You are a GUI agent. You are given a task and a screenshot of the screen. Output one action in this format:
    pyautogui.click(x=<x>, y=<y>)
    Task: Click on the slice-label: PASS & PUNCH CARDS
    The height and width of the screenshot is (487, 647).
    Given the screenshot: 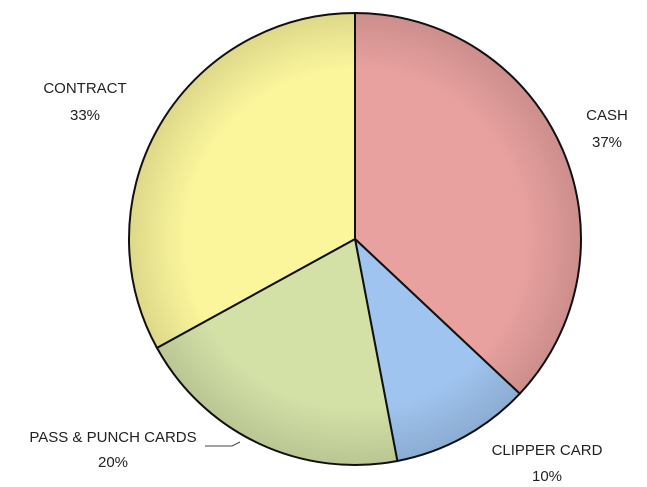 What is the action you would take?
    pyautogui.click(x=112, y=437)
    